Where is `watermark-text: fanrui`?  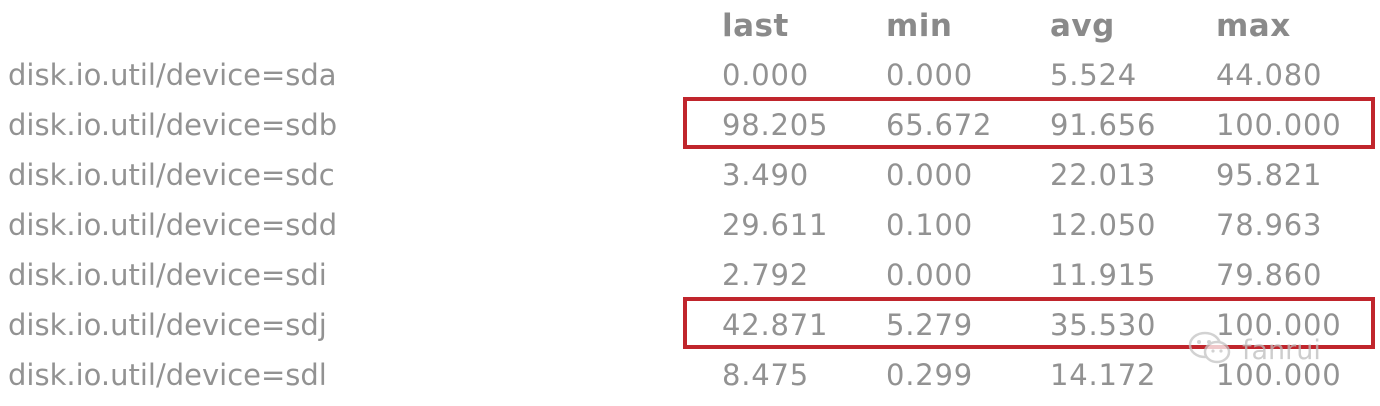 watermark-text: fanrui is located at coordinates (1281, 350).